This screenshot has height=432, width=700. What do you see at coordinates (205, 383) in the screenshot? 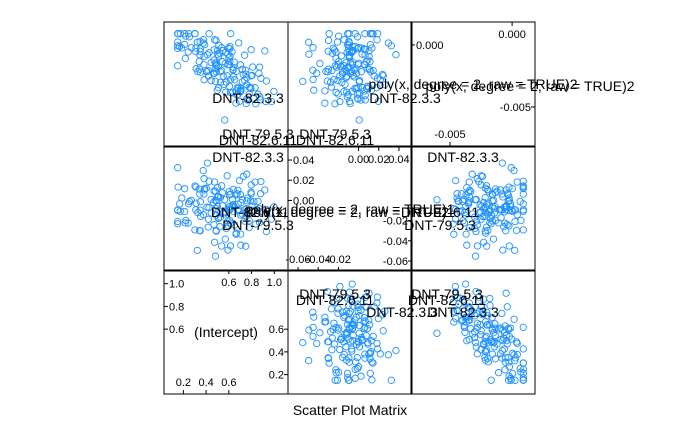
I see `tick-label: 0.4` at bounding box center [205, 383].